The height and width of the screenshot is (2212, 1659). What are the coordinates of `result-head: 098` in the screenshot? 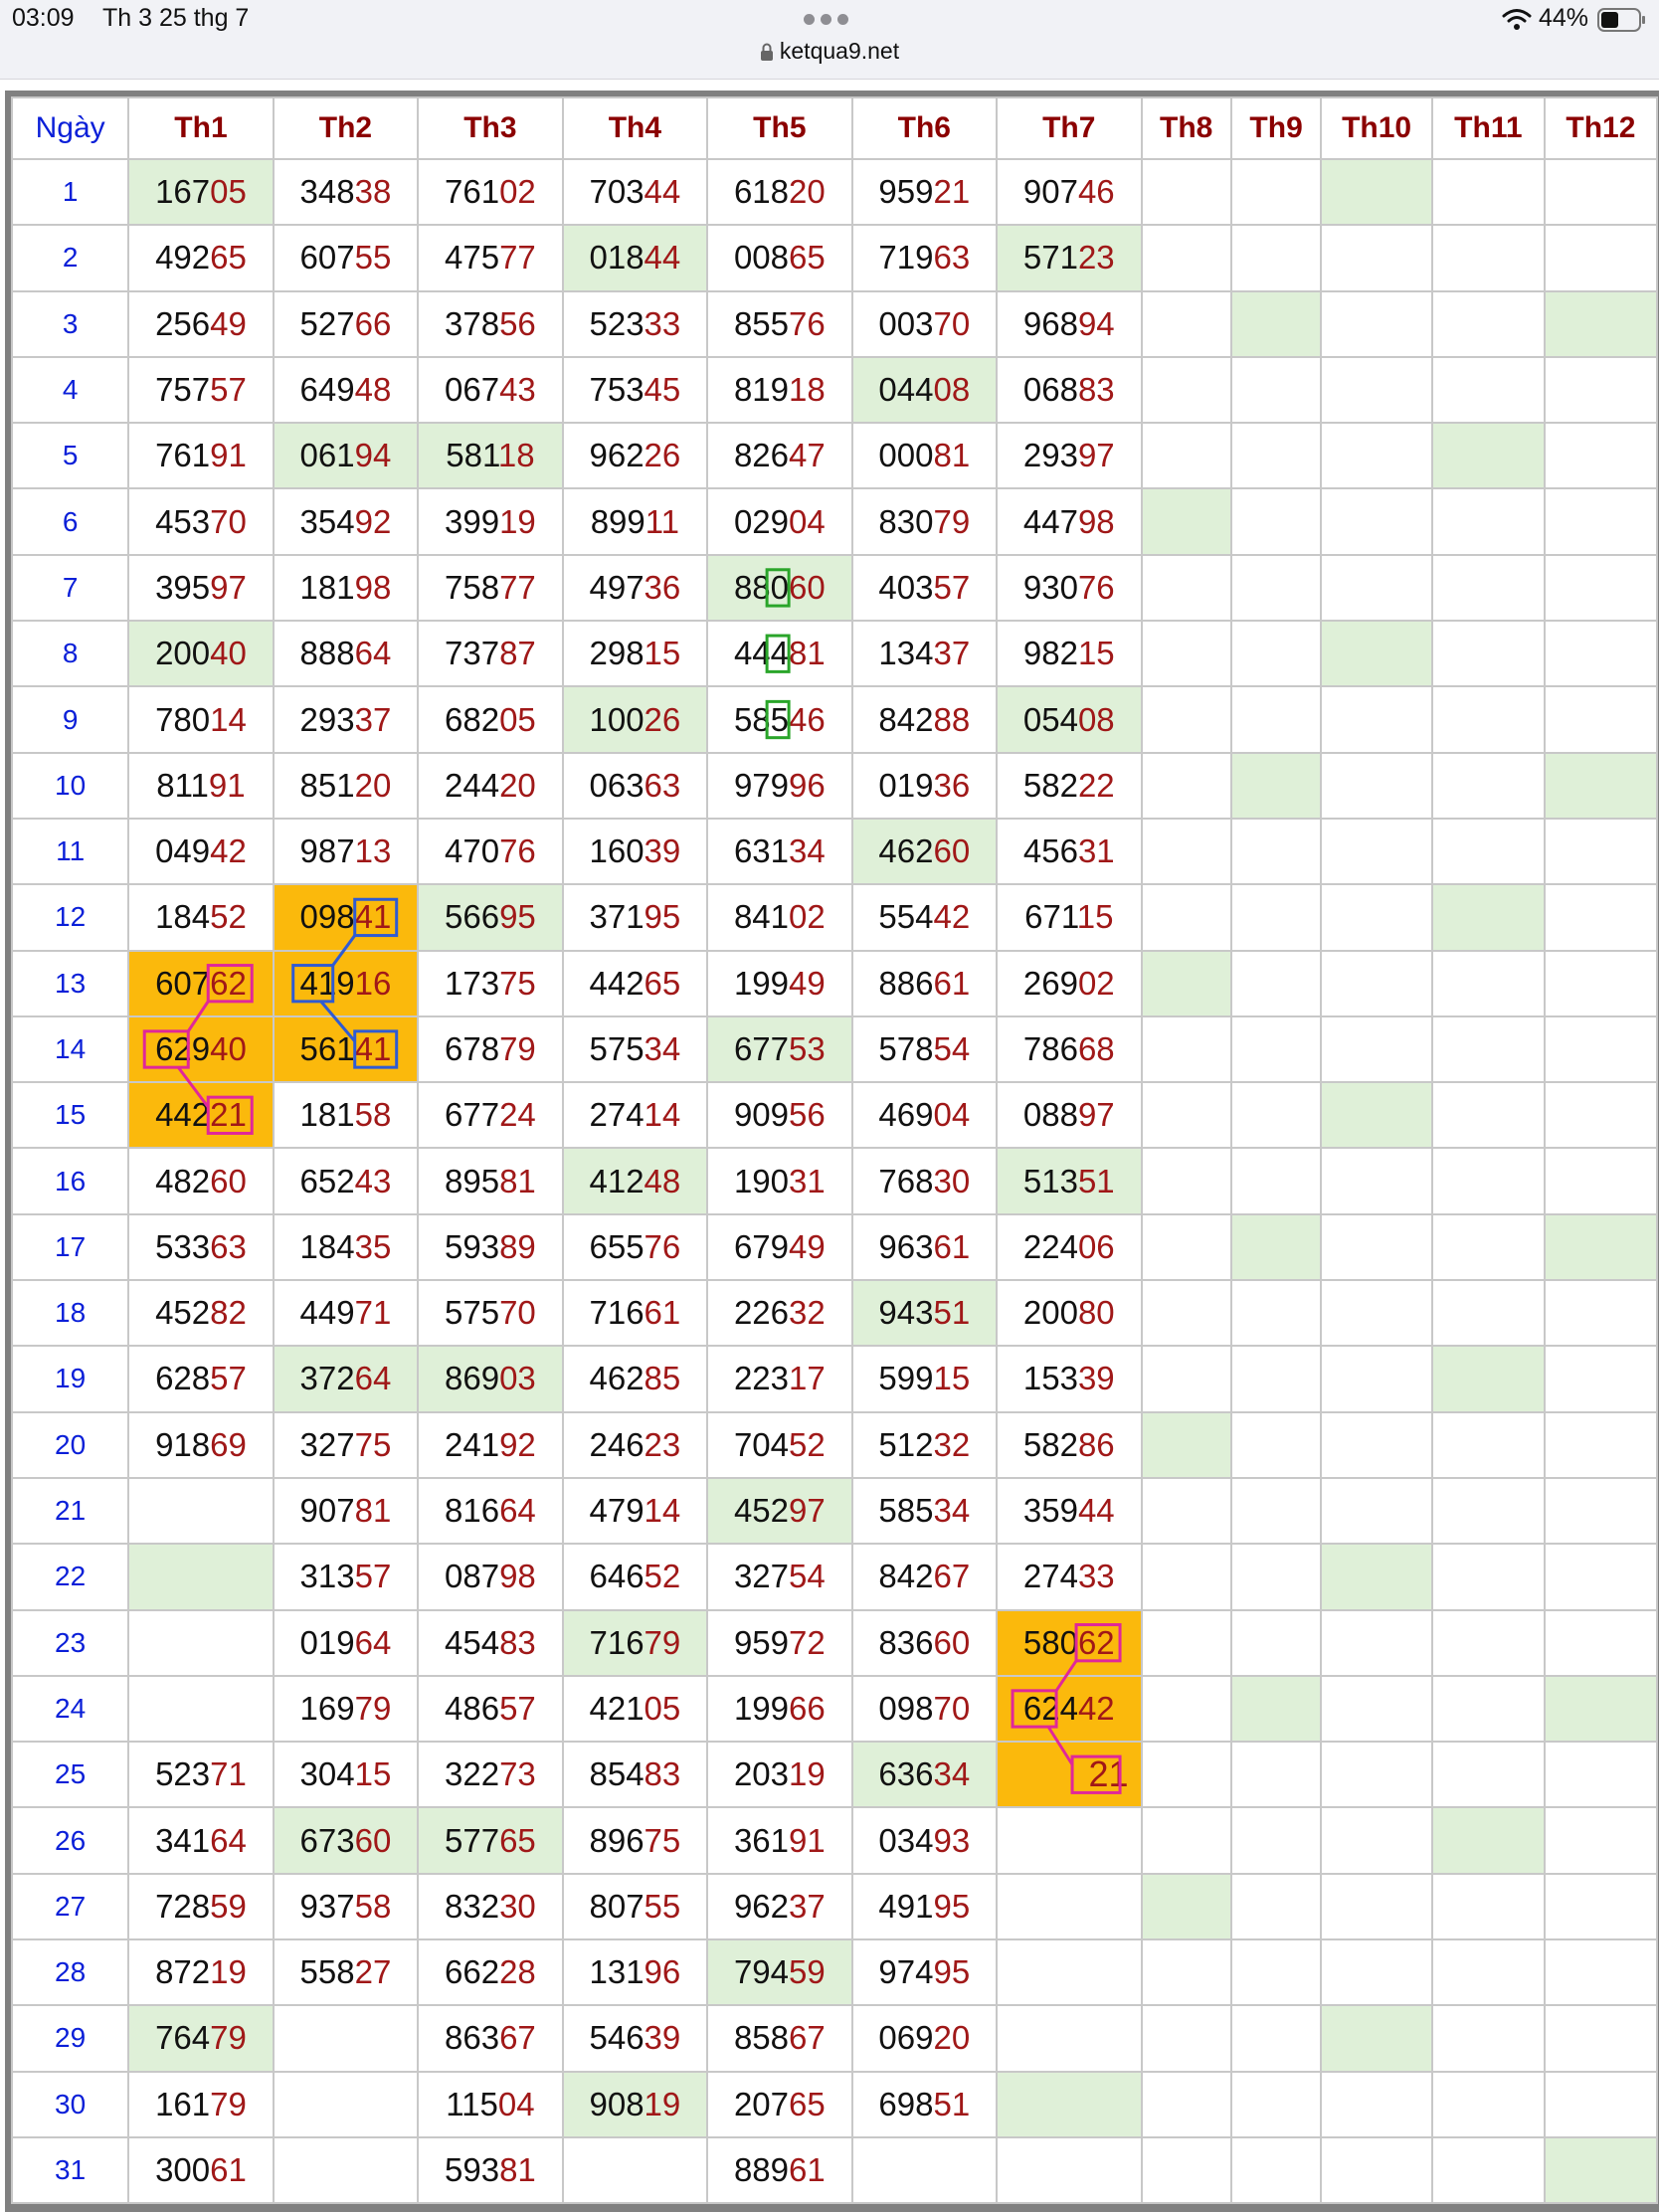 It's located at (906, 1708).